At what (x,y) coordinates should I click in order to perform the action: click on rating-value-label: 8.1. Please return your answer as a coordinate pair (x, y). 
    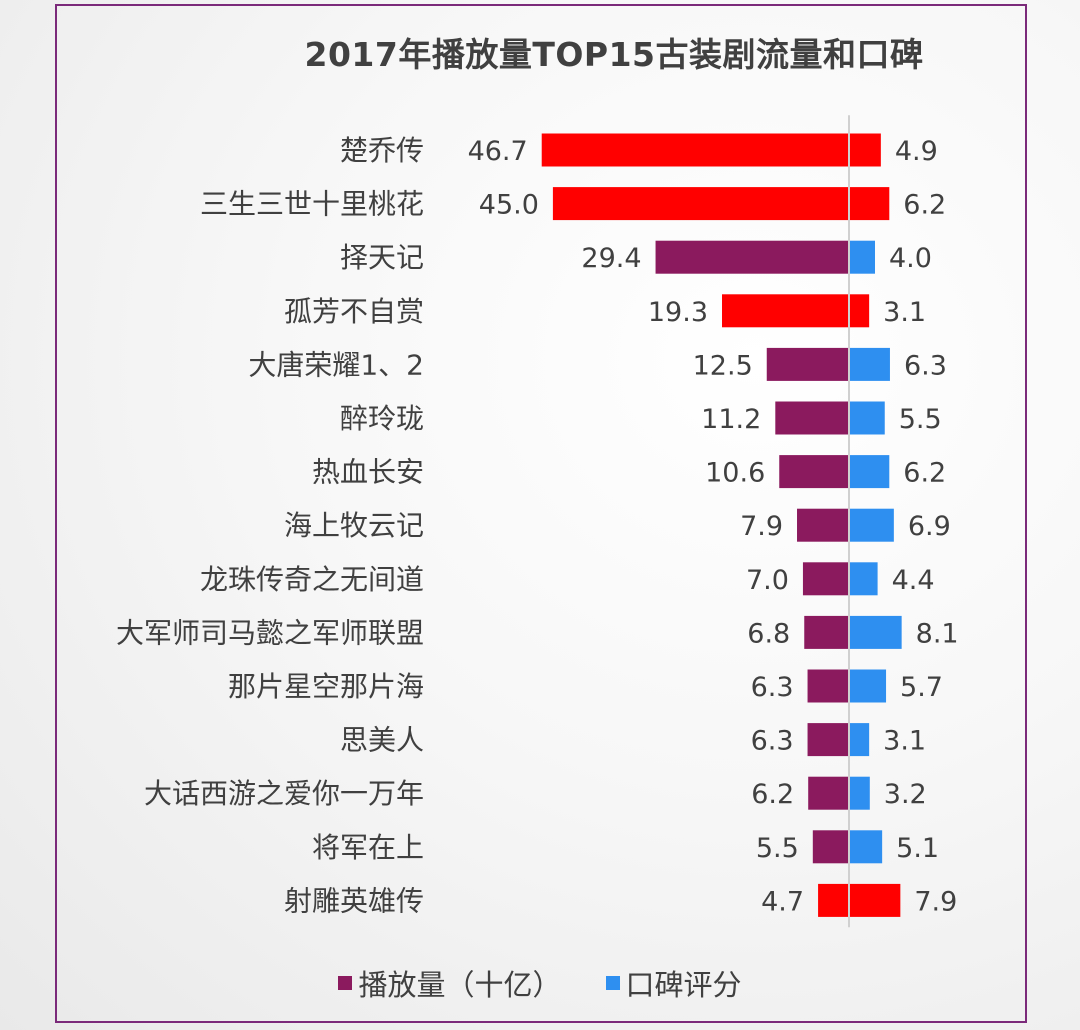
    Looking at the image, I should click on (937, 633).